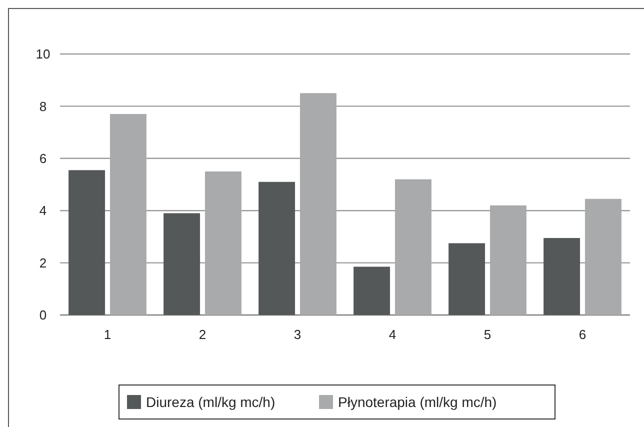  Describe the element at coordinates (488, 334) in the screenshot. I see `x-tick-label: 5` at that location.